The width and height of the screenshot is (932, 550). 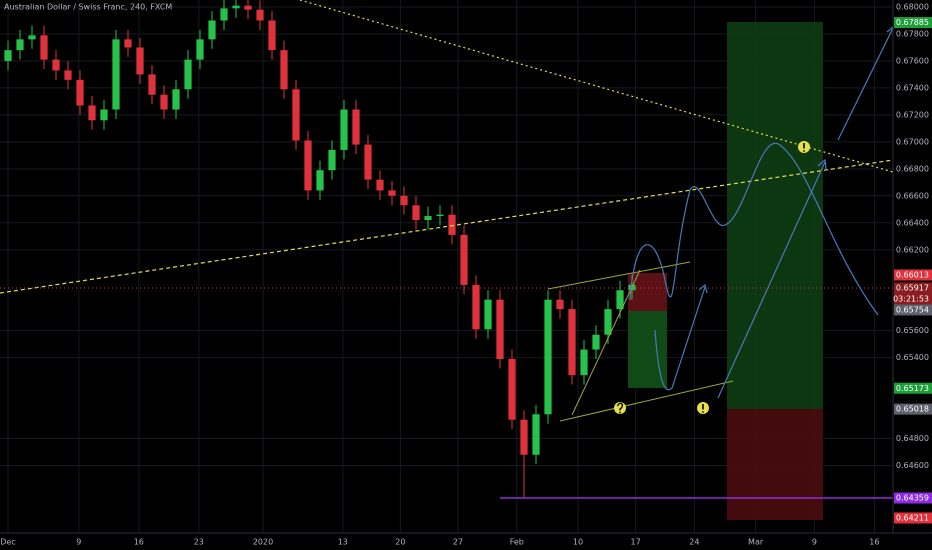 I want to click on price-tag-label: 0.64211, so click(x=912, y=517).